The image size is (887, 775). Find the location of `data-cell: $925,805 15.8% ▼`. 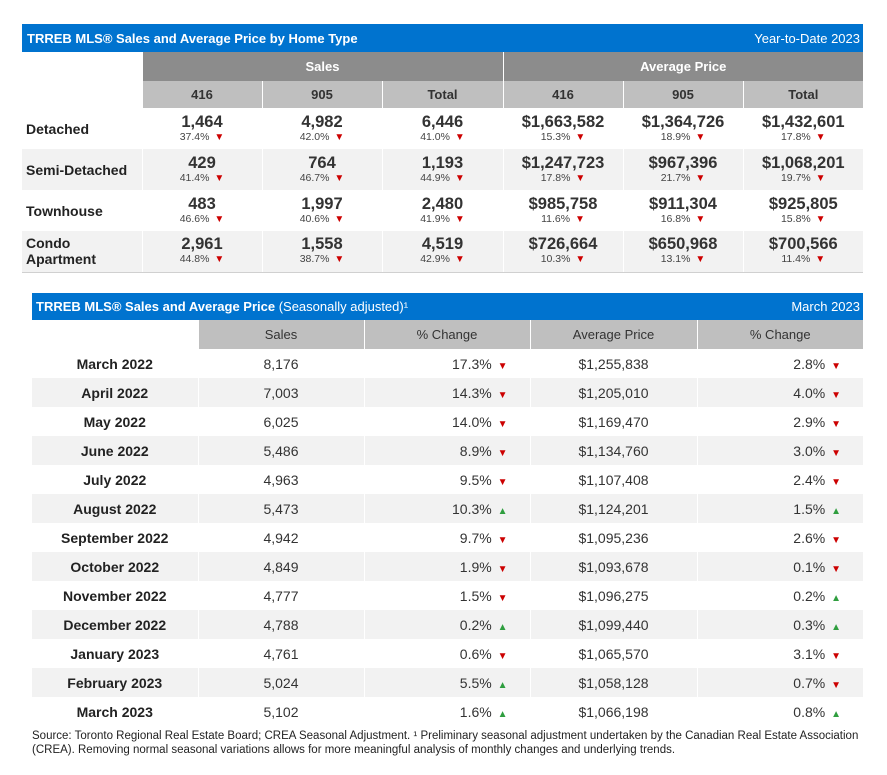

data-cell: $925,805 15.8% ▼ is located at coordinates (803, 210).